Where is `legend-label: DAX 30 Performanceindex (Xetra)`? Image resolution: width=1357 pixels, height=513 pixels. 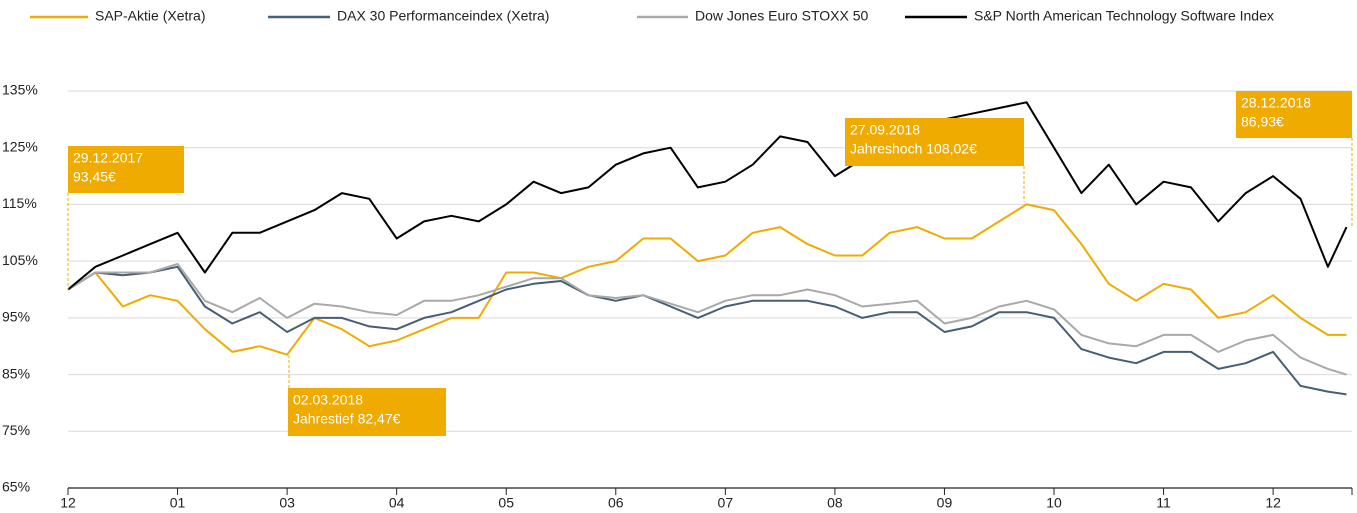
legend-label: DAX 30 Performanceindex (Xetra) is located at coordinates (443, 16).